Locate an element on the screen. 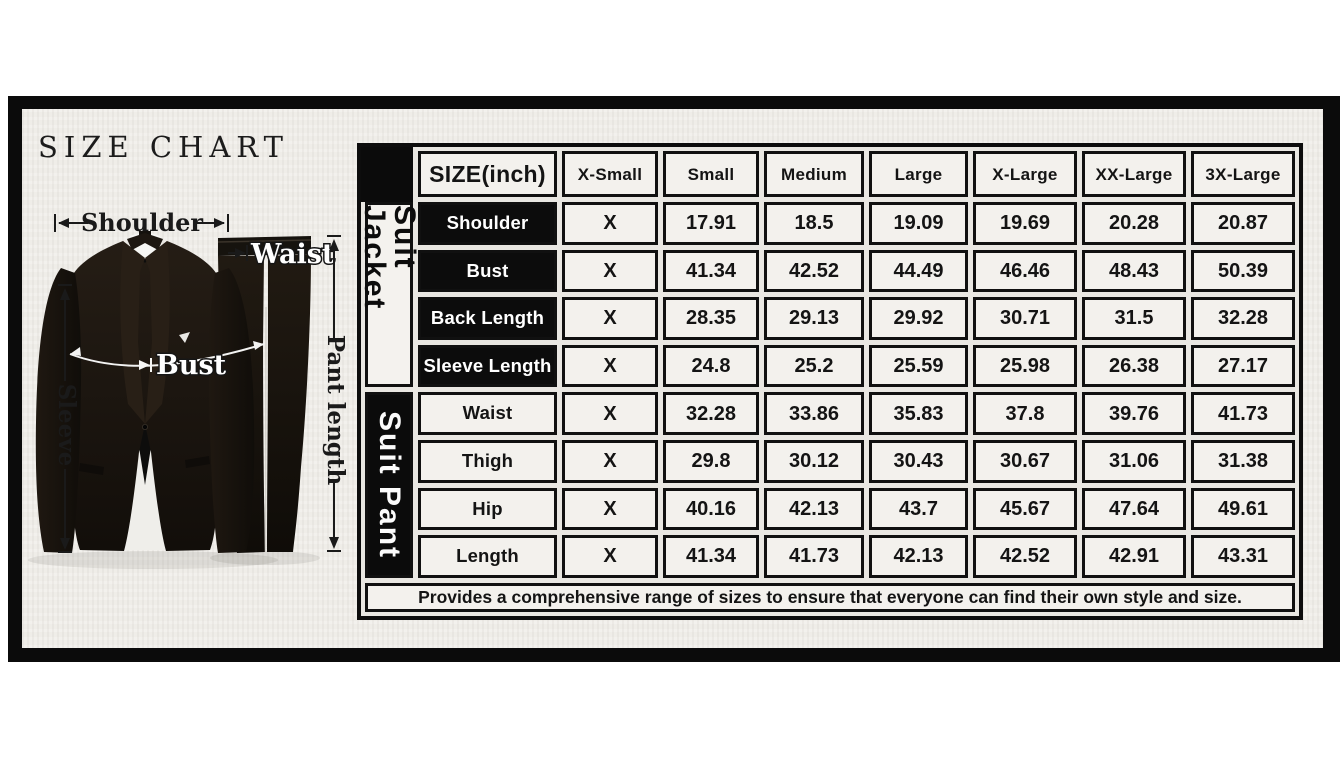 This screenshot has width=1340, height=762. value-cell-shoulder-x-large: 19.69 is located at coordinates (1025, 223).